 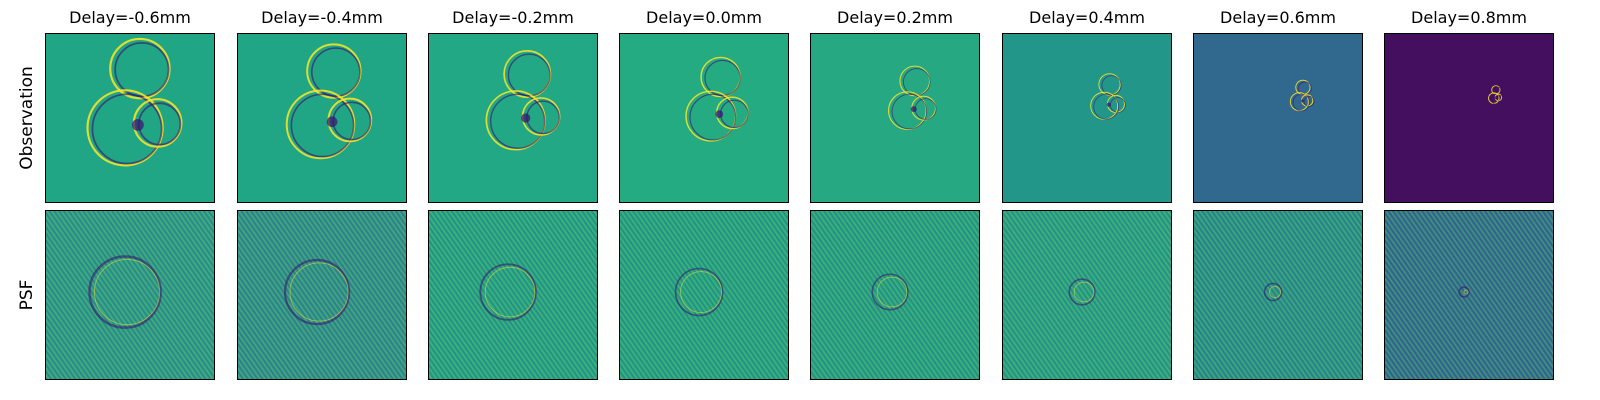 What do you see at coordinates (322, 17) in the screenshot?
I see `column-title: Delay=-0.4mm` at bounding box center [322, 17].